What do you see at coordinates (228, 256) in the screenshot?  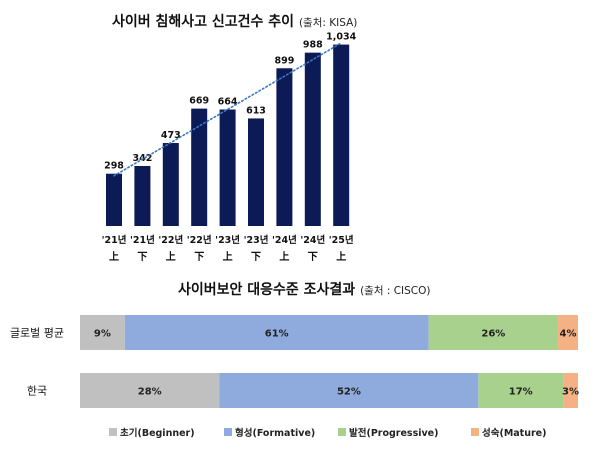 I see `x-tick-half-4: 上` at bounding box center [228, 256].